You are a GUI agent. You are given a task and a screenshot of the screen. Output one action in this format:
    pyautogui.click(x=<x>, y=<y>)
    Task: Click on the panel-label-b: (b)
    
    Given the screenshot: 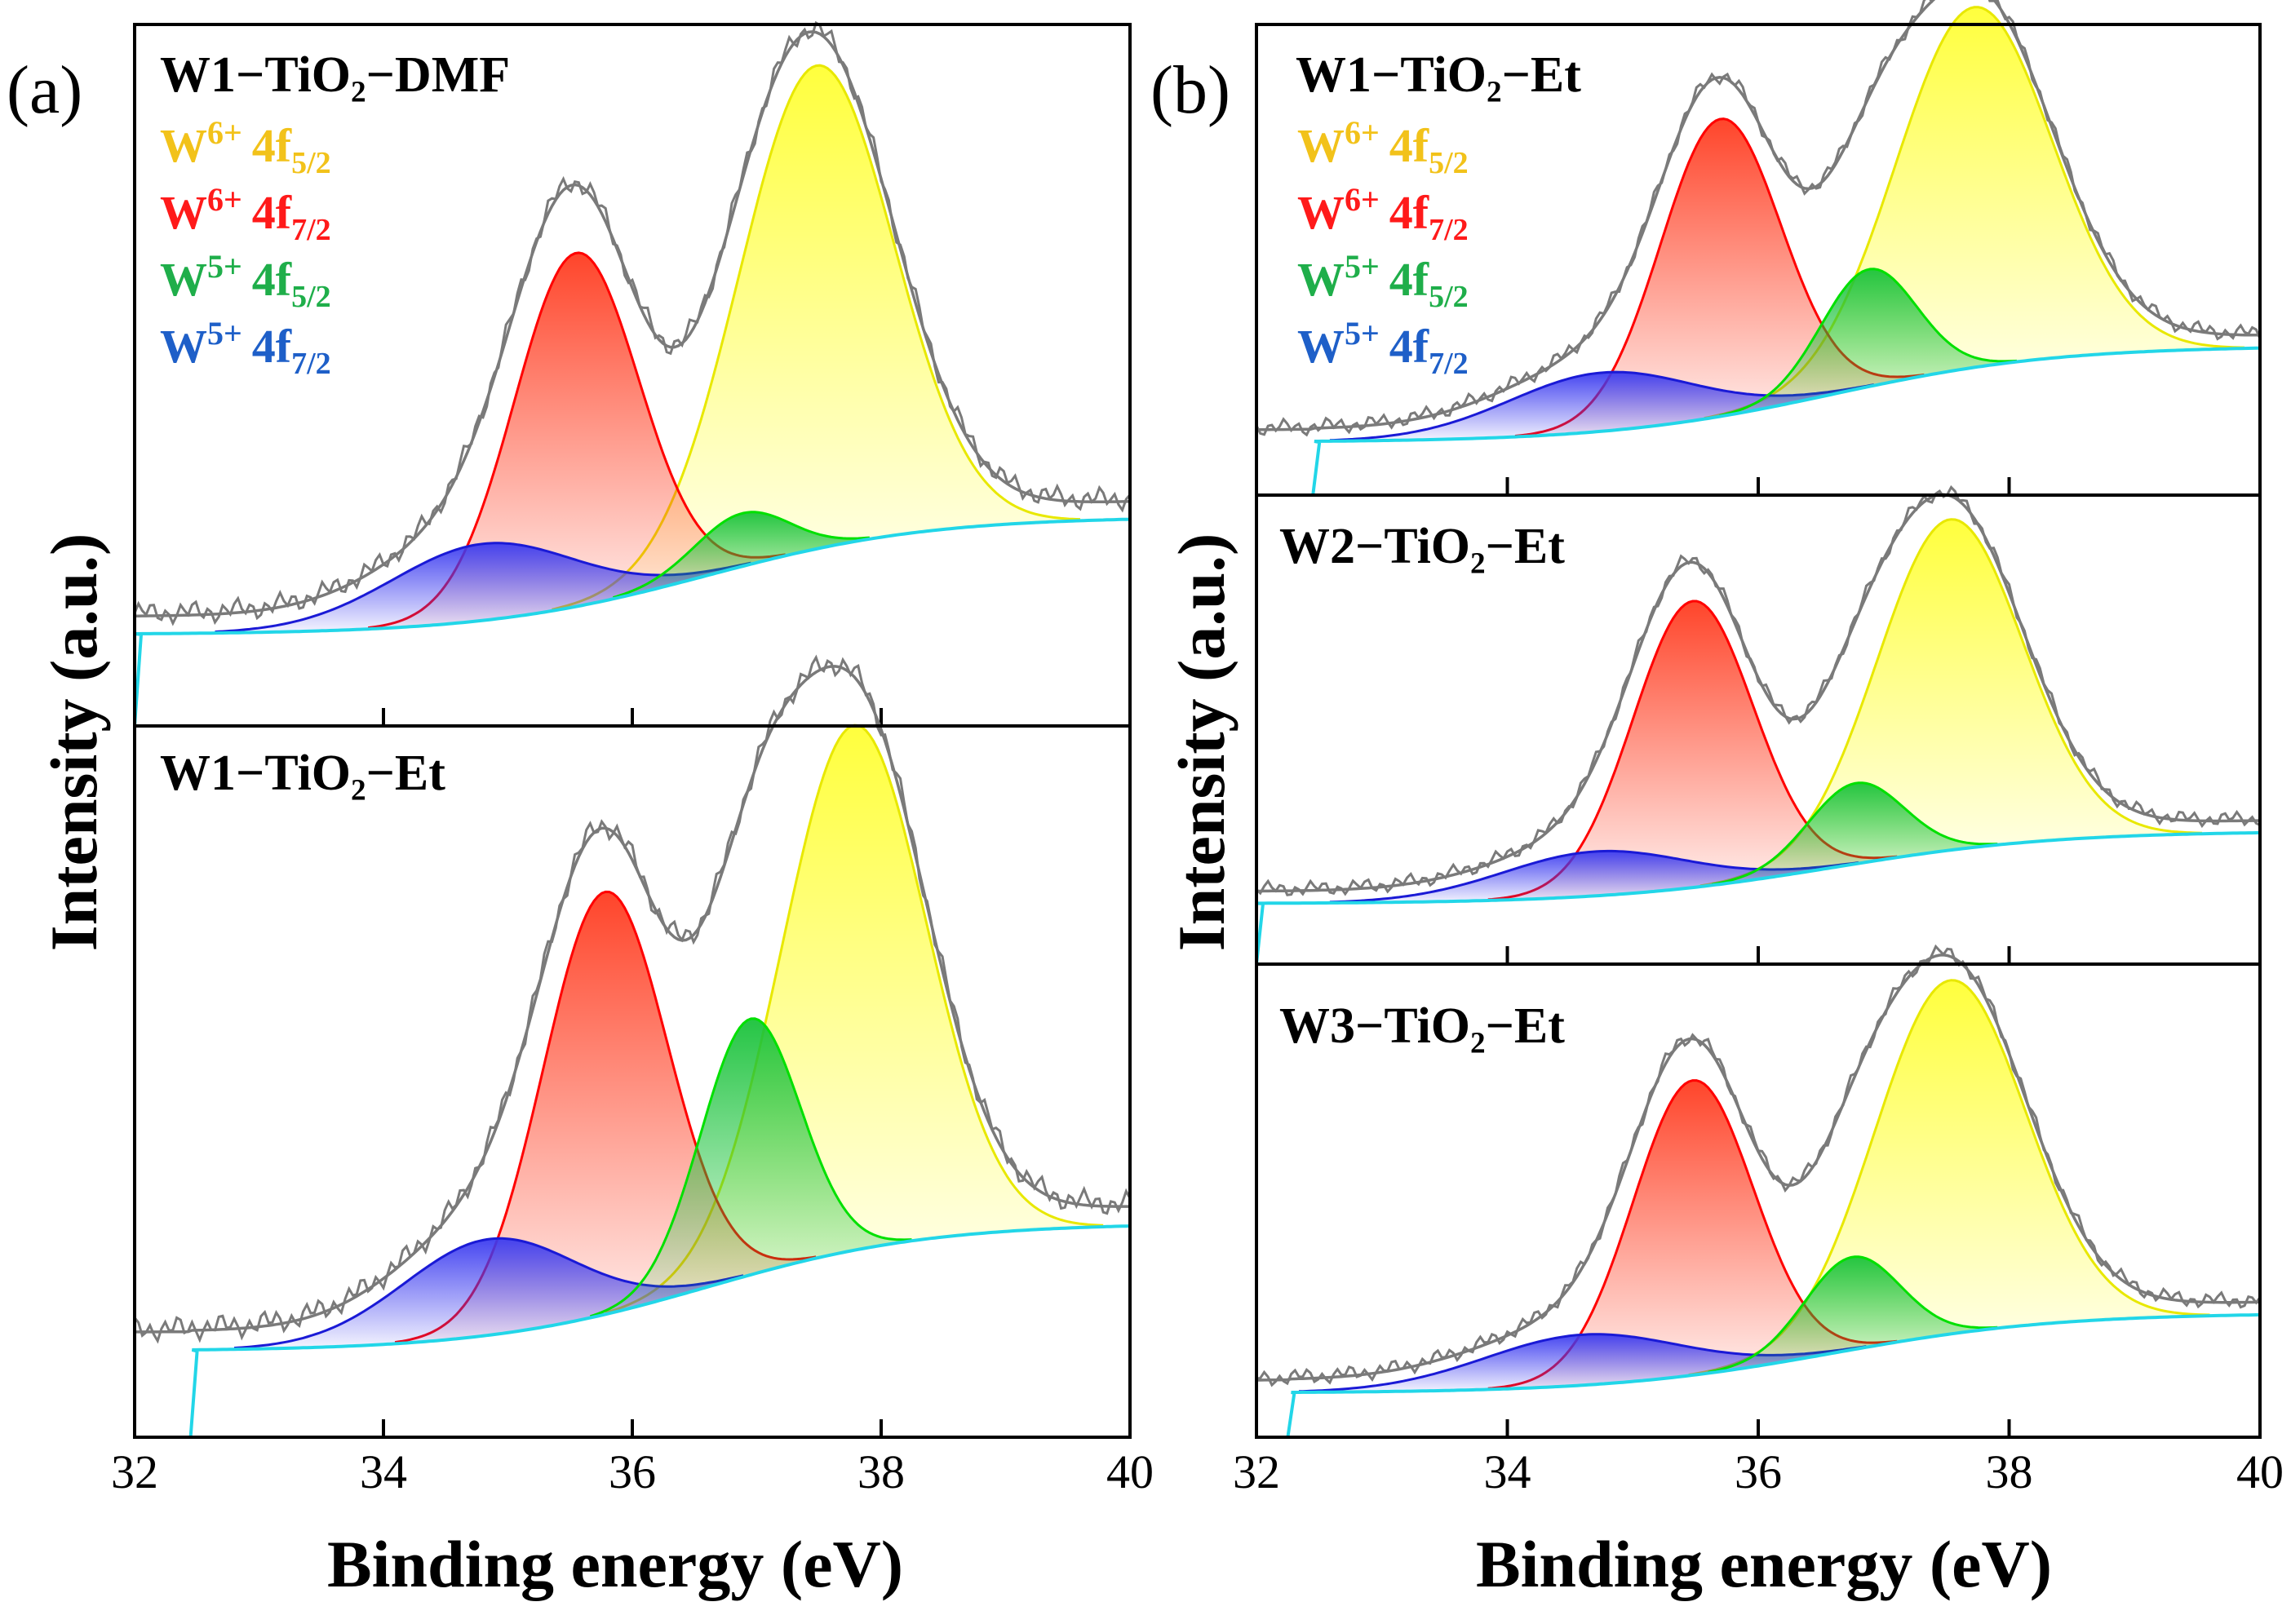 What is the action you would take?
    pyautogui.click(x=1190, y=90)
    